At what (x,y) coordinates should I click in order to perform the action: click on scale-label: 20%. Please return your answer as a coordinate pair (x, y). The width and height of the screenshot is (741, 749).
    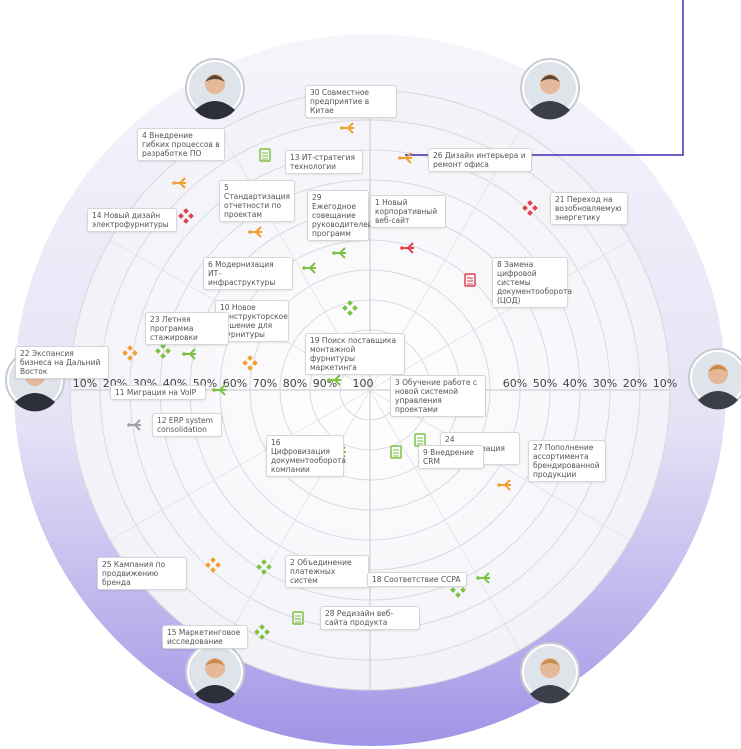
    Looking at the image, I should click on (635, 383).